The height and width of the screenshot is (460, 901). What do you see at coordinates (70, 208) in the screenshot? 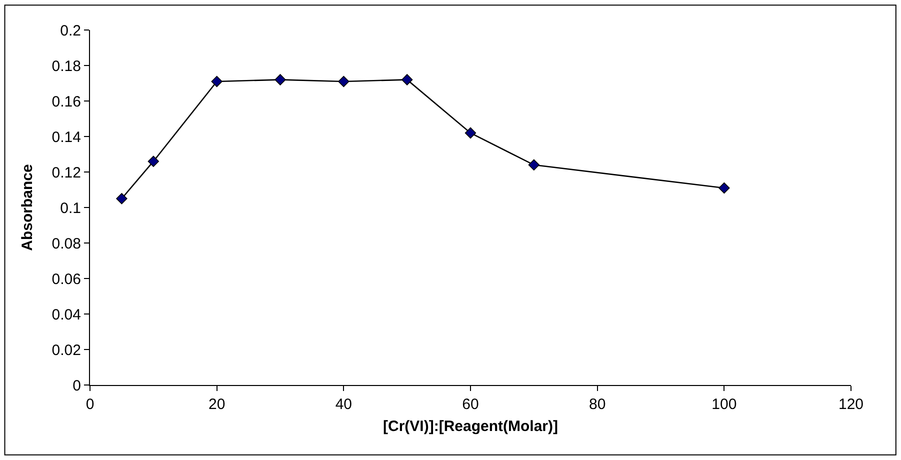
I see `y-tick-label: 0.1` at bounding box center [70, 208].